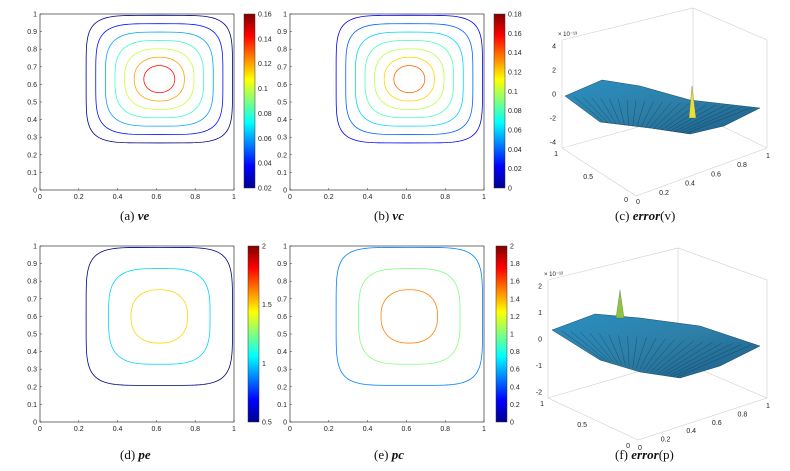 This screenshot has height=471, width=790. Describe the element at coordinates (32, 85) in the screenshot. I see `y-tick-label-a-6: 0.6` at that location.